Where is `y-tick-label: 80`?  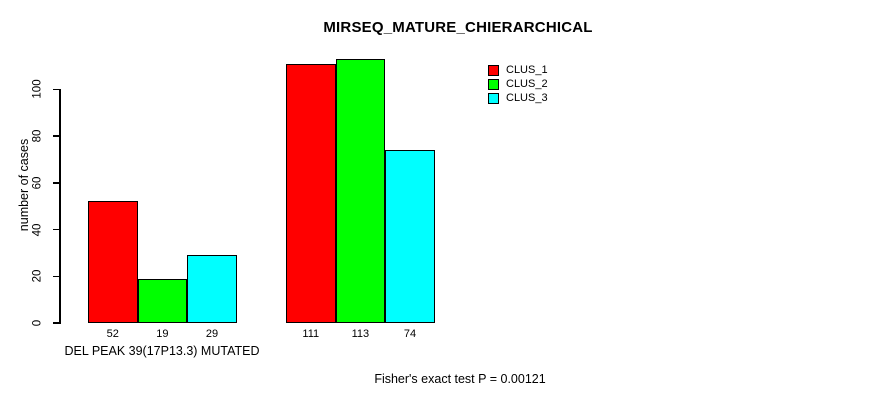
y-tick-label: 80 is located at coordinates (37, 136).